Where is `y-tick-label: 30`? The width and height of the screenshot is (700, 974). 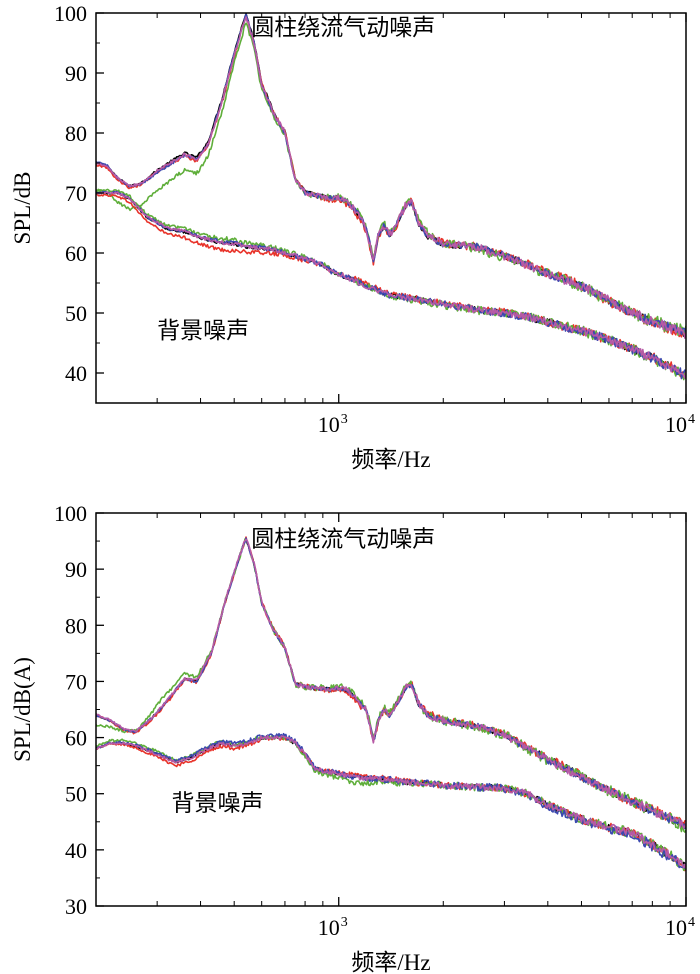 y-tick-label: 30 is located at coordinates (76, 906).